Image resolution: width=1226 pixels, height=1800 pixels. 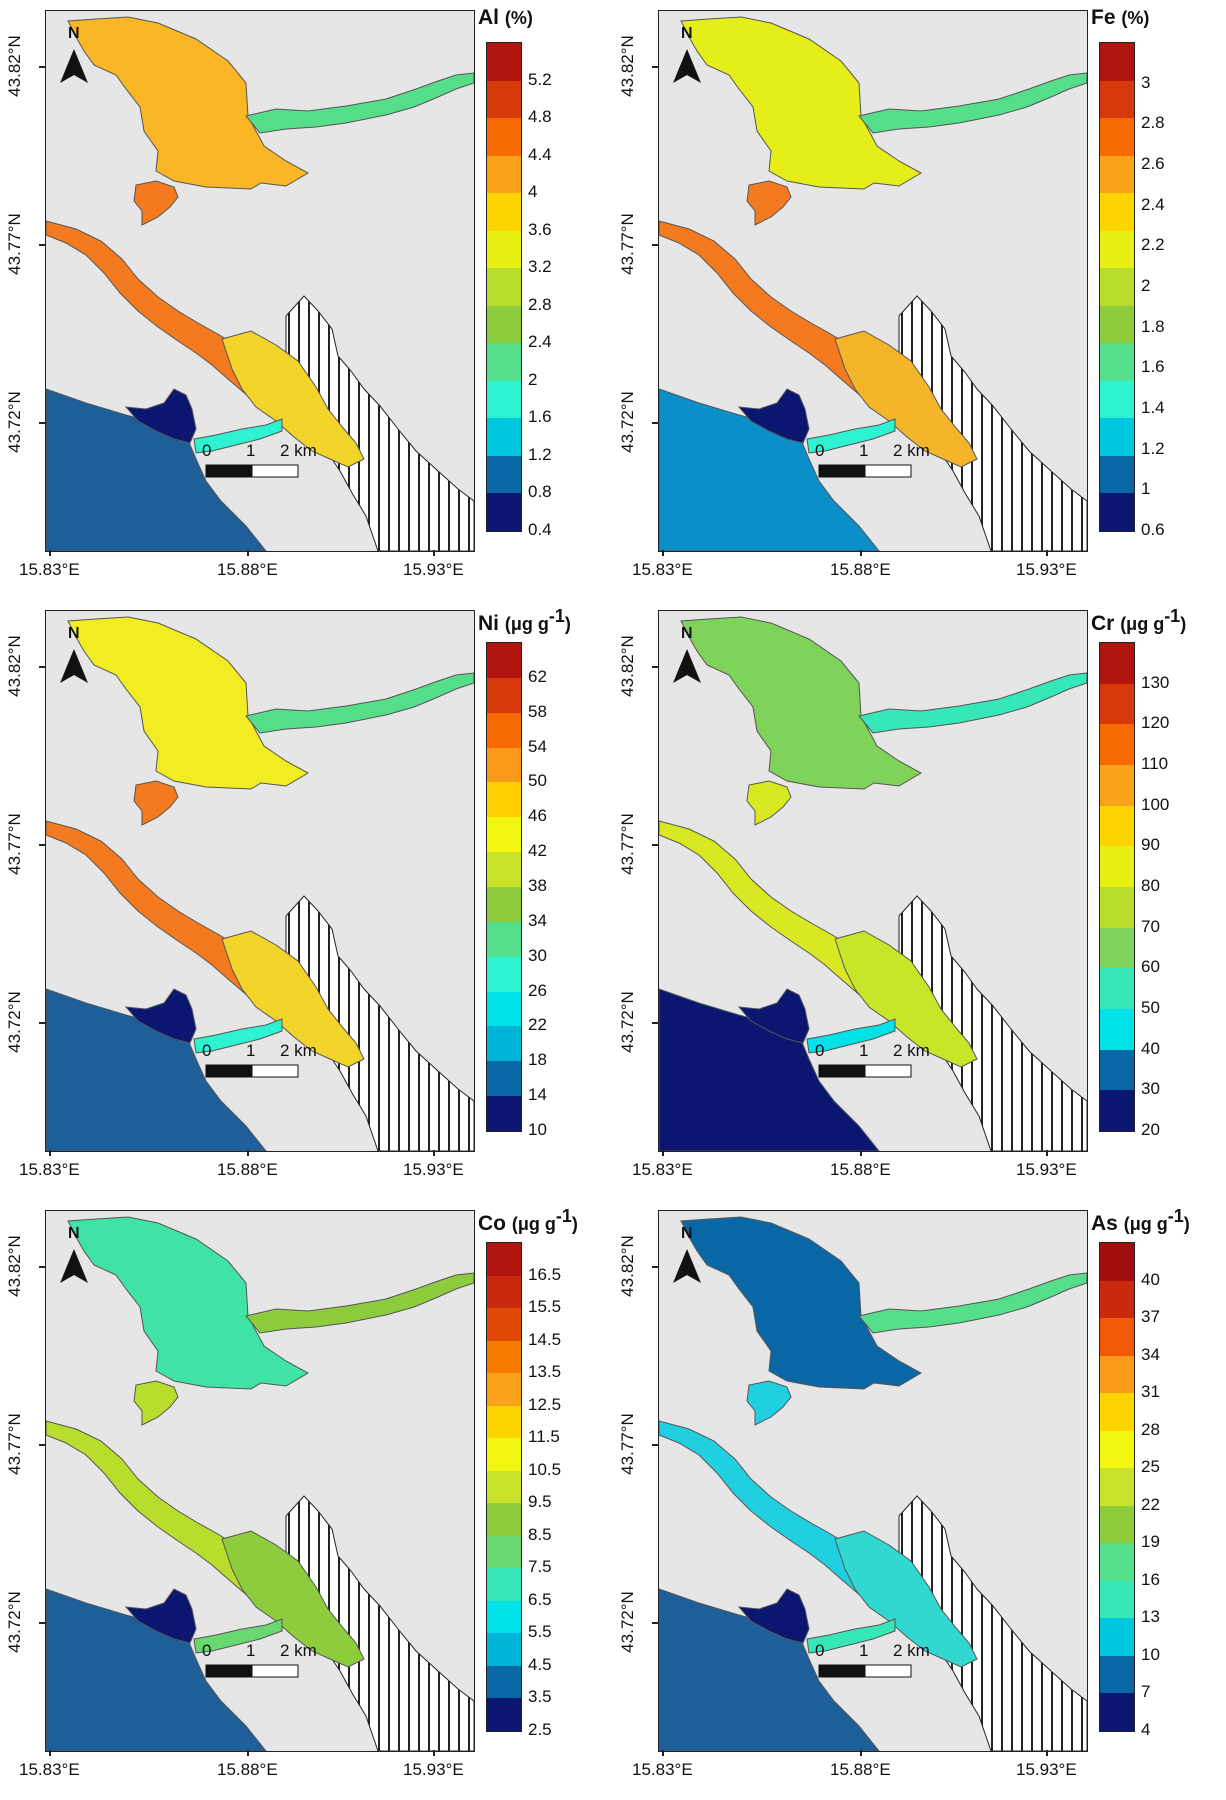 I want to click on scale-label: 0, so click(x=820, y=1050).